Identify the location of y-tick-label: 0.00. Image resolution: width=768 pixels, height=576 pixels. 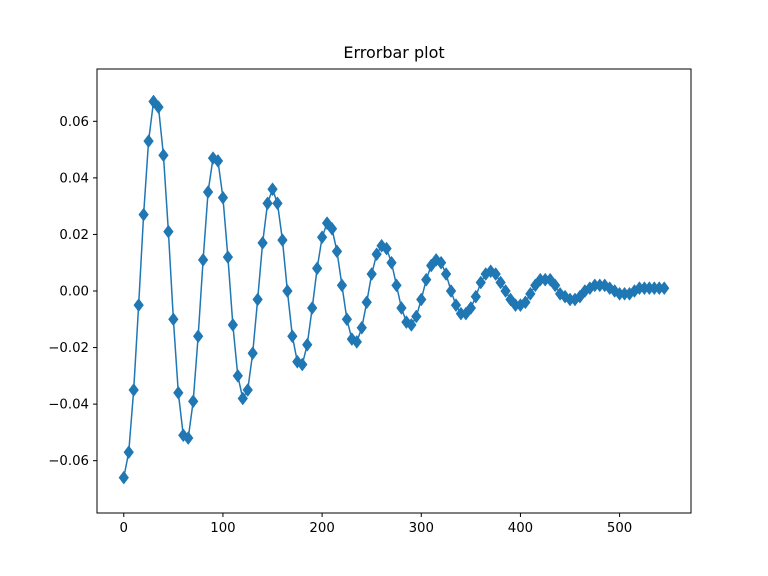
(74, 292).